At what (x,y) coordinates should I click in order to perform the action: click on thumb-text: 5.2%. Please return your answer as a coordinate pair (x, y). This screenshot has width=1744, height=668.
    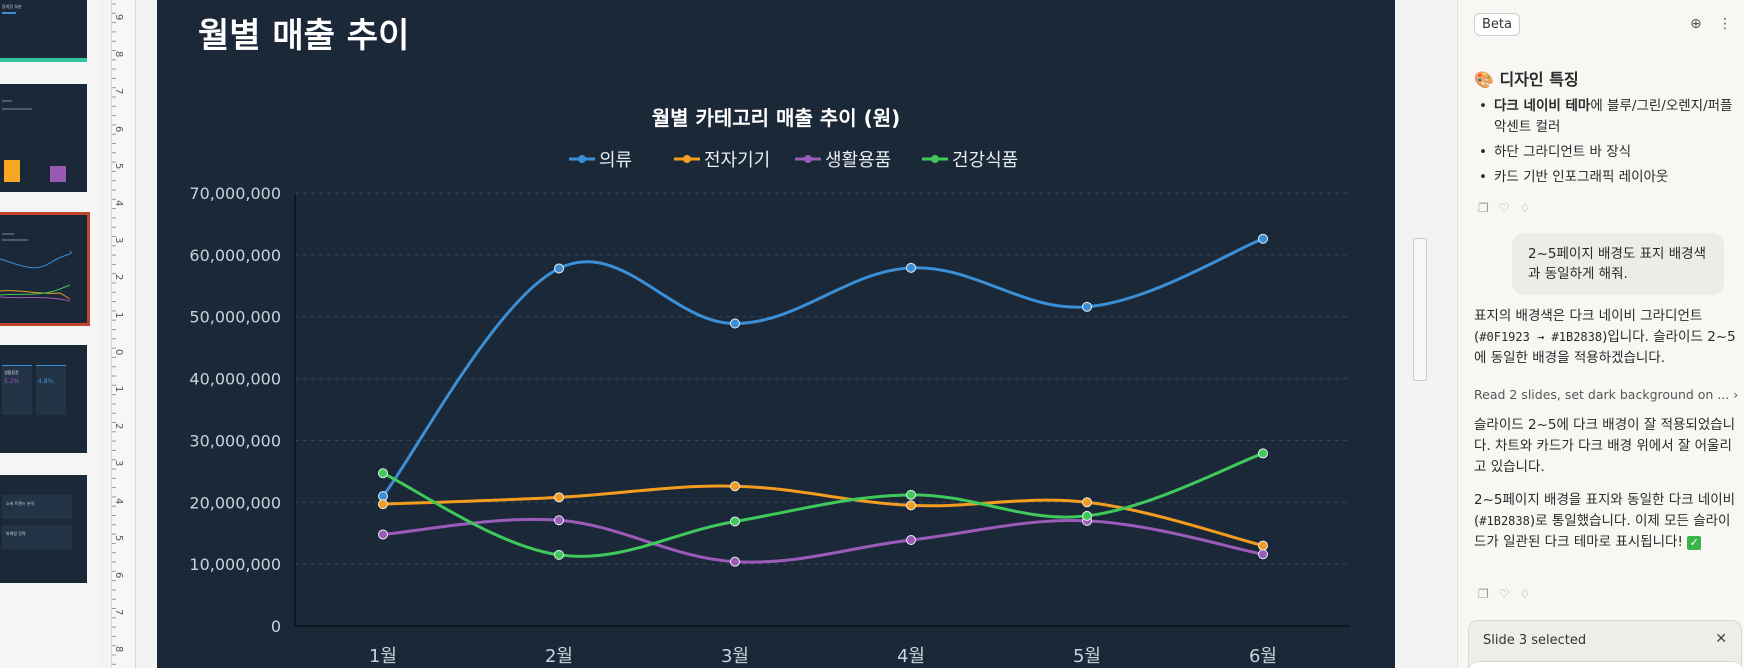
    Looking at the image, I should click on (12, 381).